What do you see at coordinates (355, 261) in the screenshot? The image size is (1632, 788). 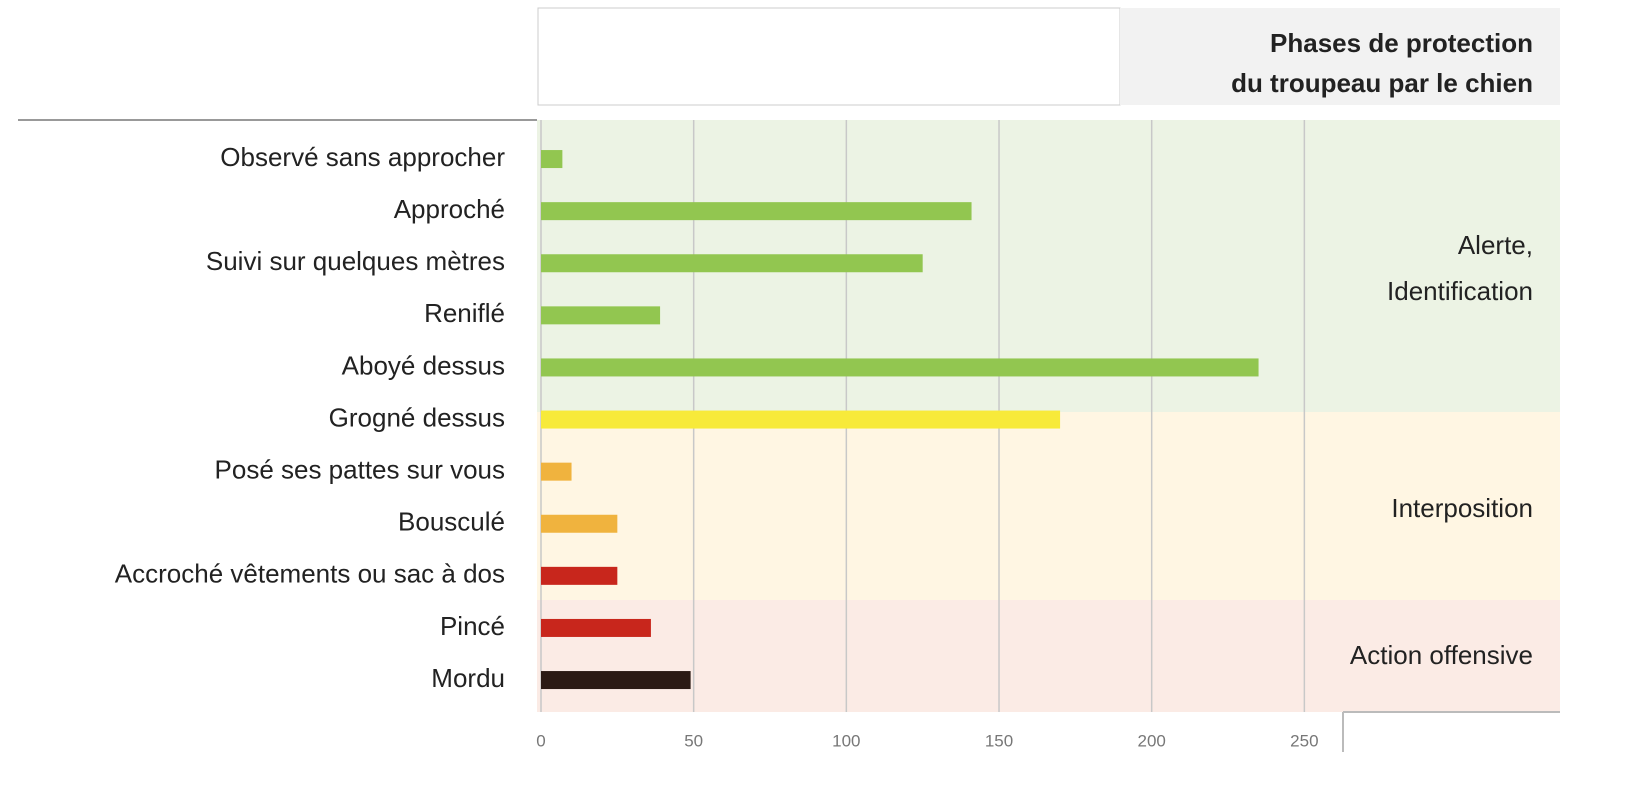 I see `y-tick-label: Suivi sur quelques mètres` at bounding box center [355, 261].